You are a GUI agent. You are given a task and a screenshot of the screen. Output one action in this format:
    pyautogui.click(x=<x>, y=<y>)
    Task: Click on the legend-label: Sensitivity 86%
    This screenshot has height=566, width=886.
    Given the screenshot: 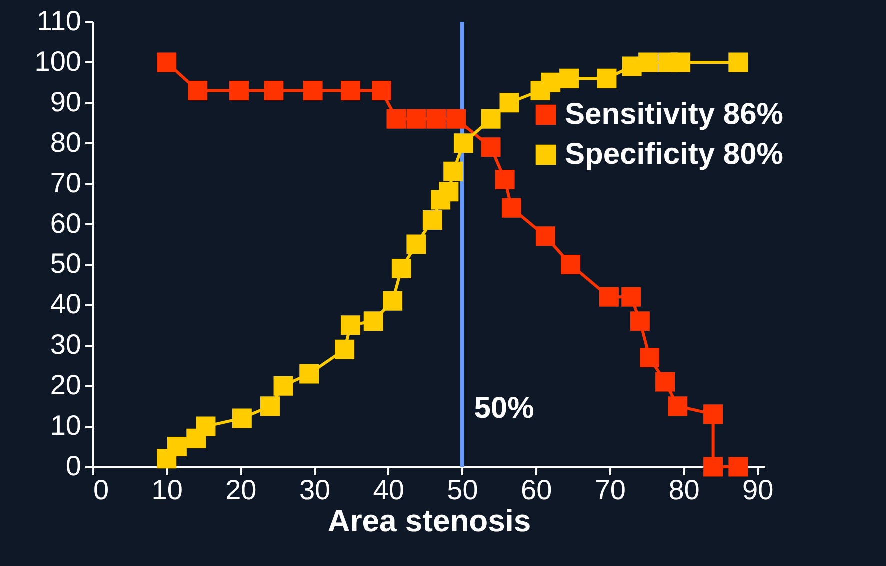 What is the action you would take?
    pyautogui.click(x=674, y=114)
    